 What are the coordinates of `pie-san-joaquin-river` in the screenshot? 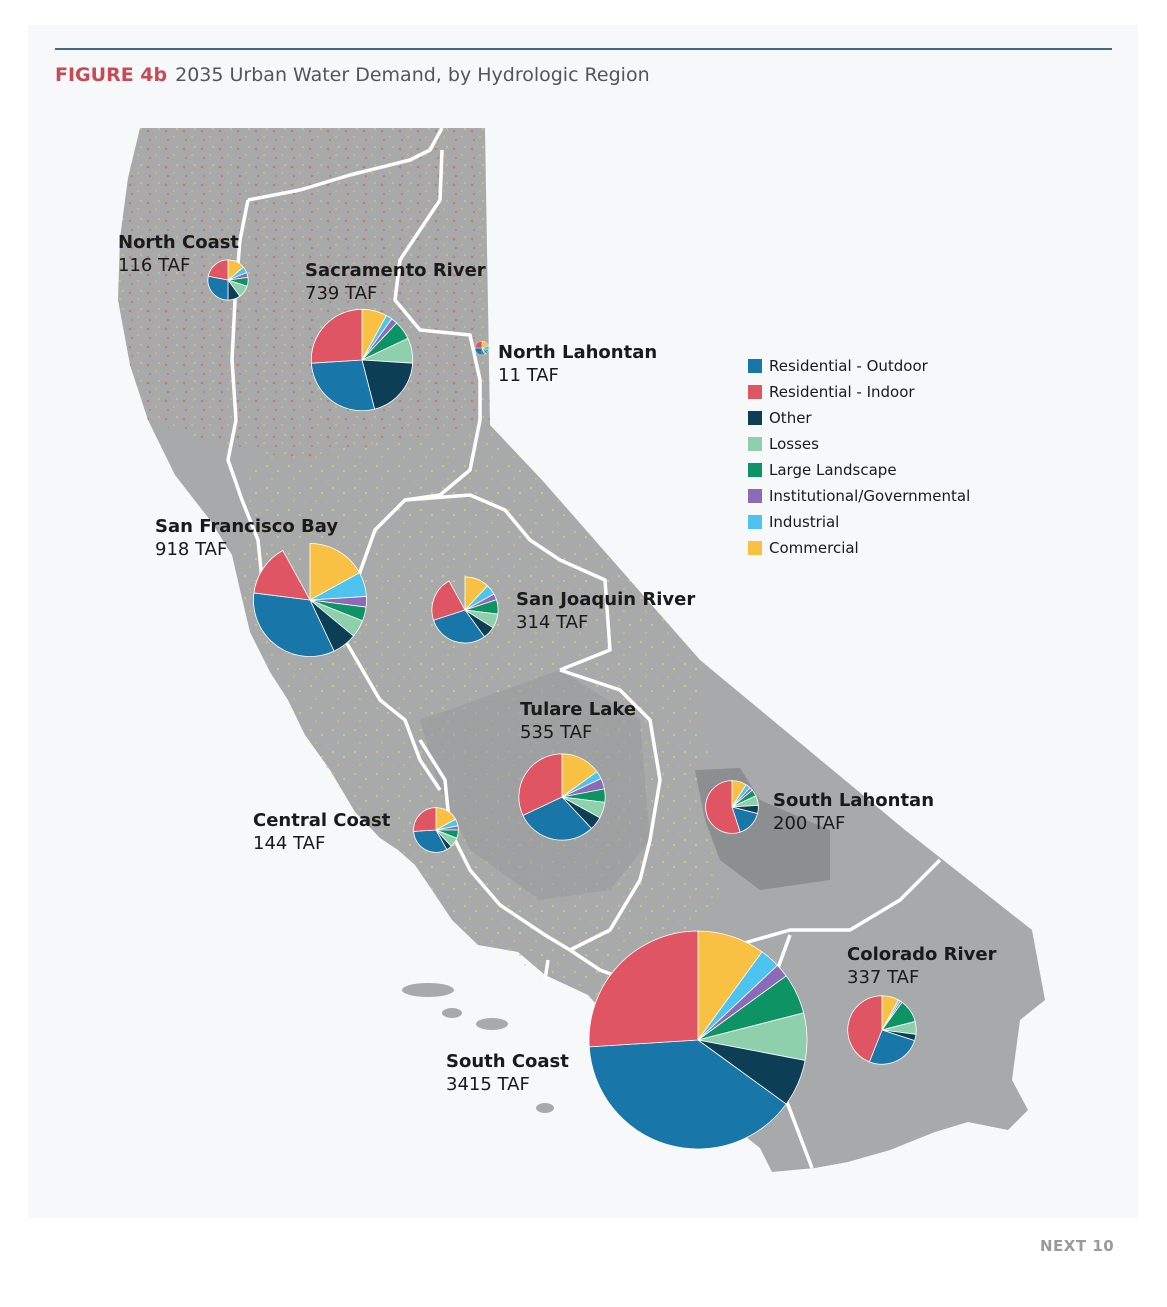 It's located at (465, 610).